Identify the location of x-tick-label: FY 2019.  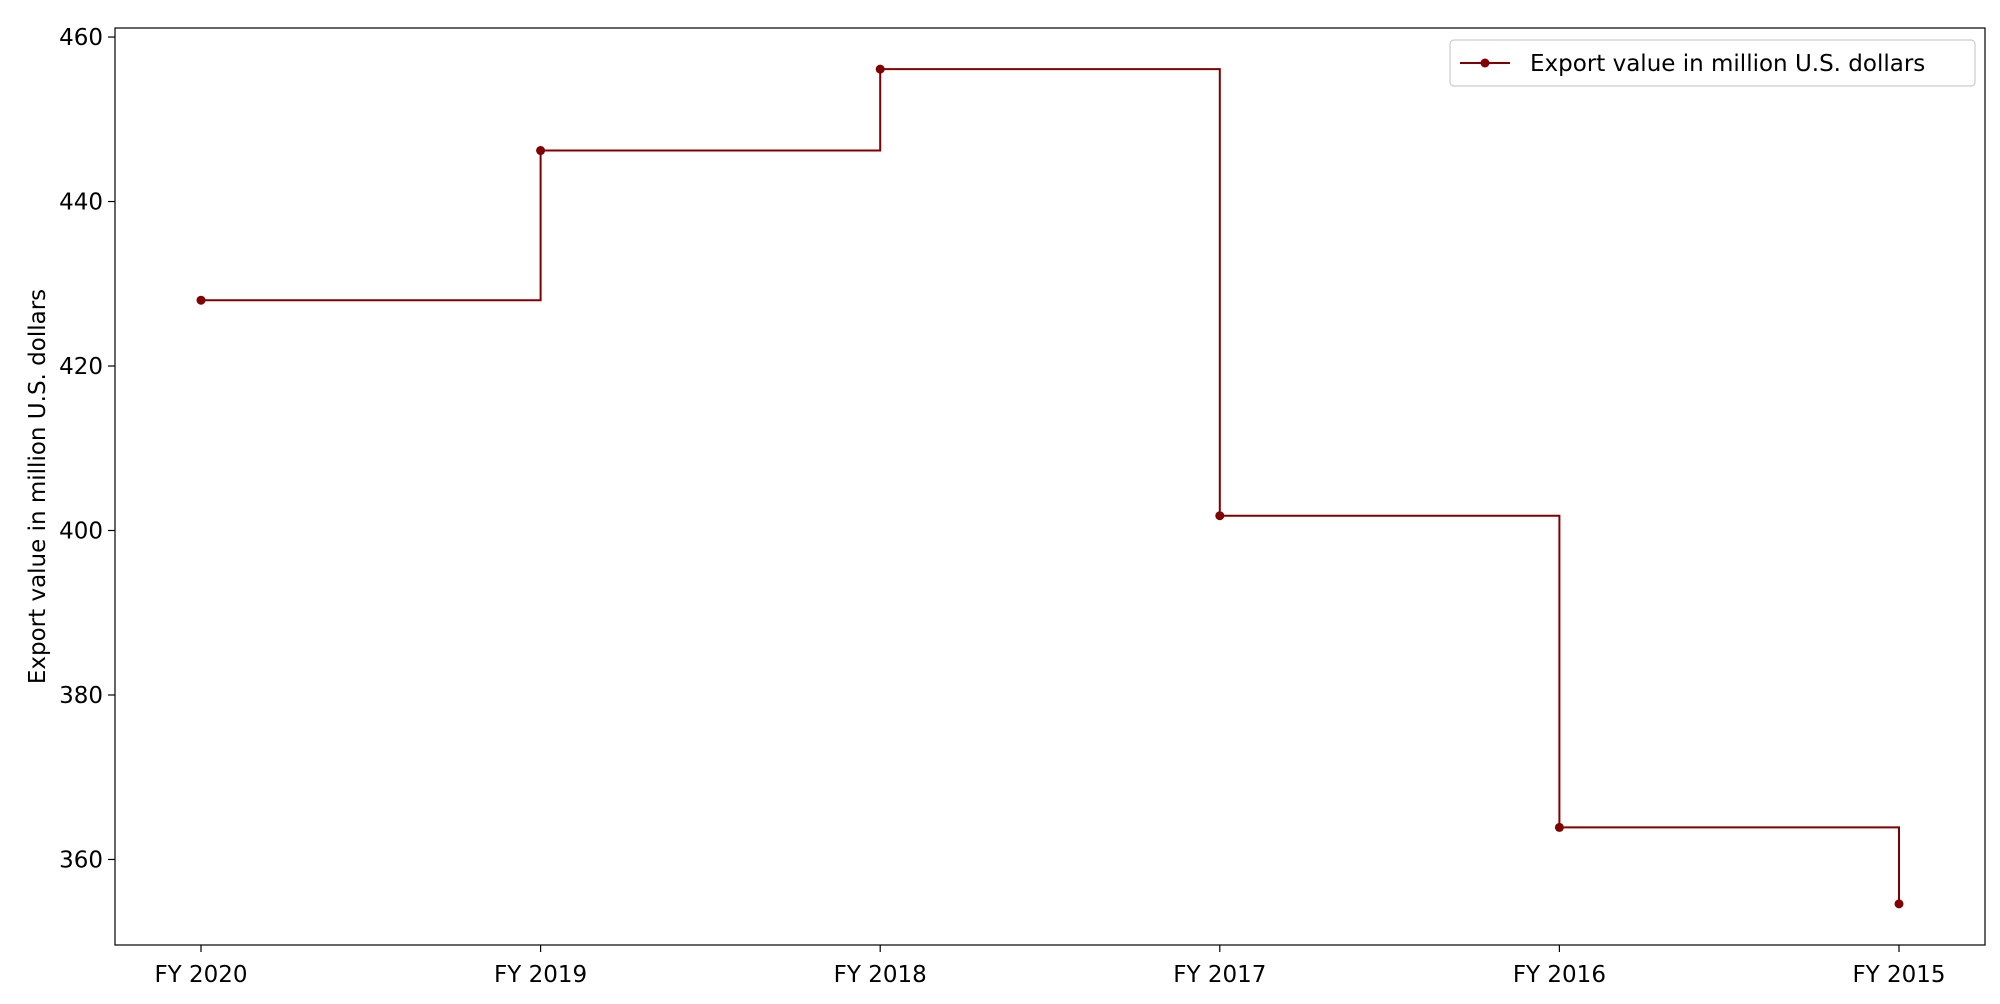
(540, 975).